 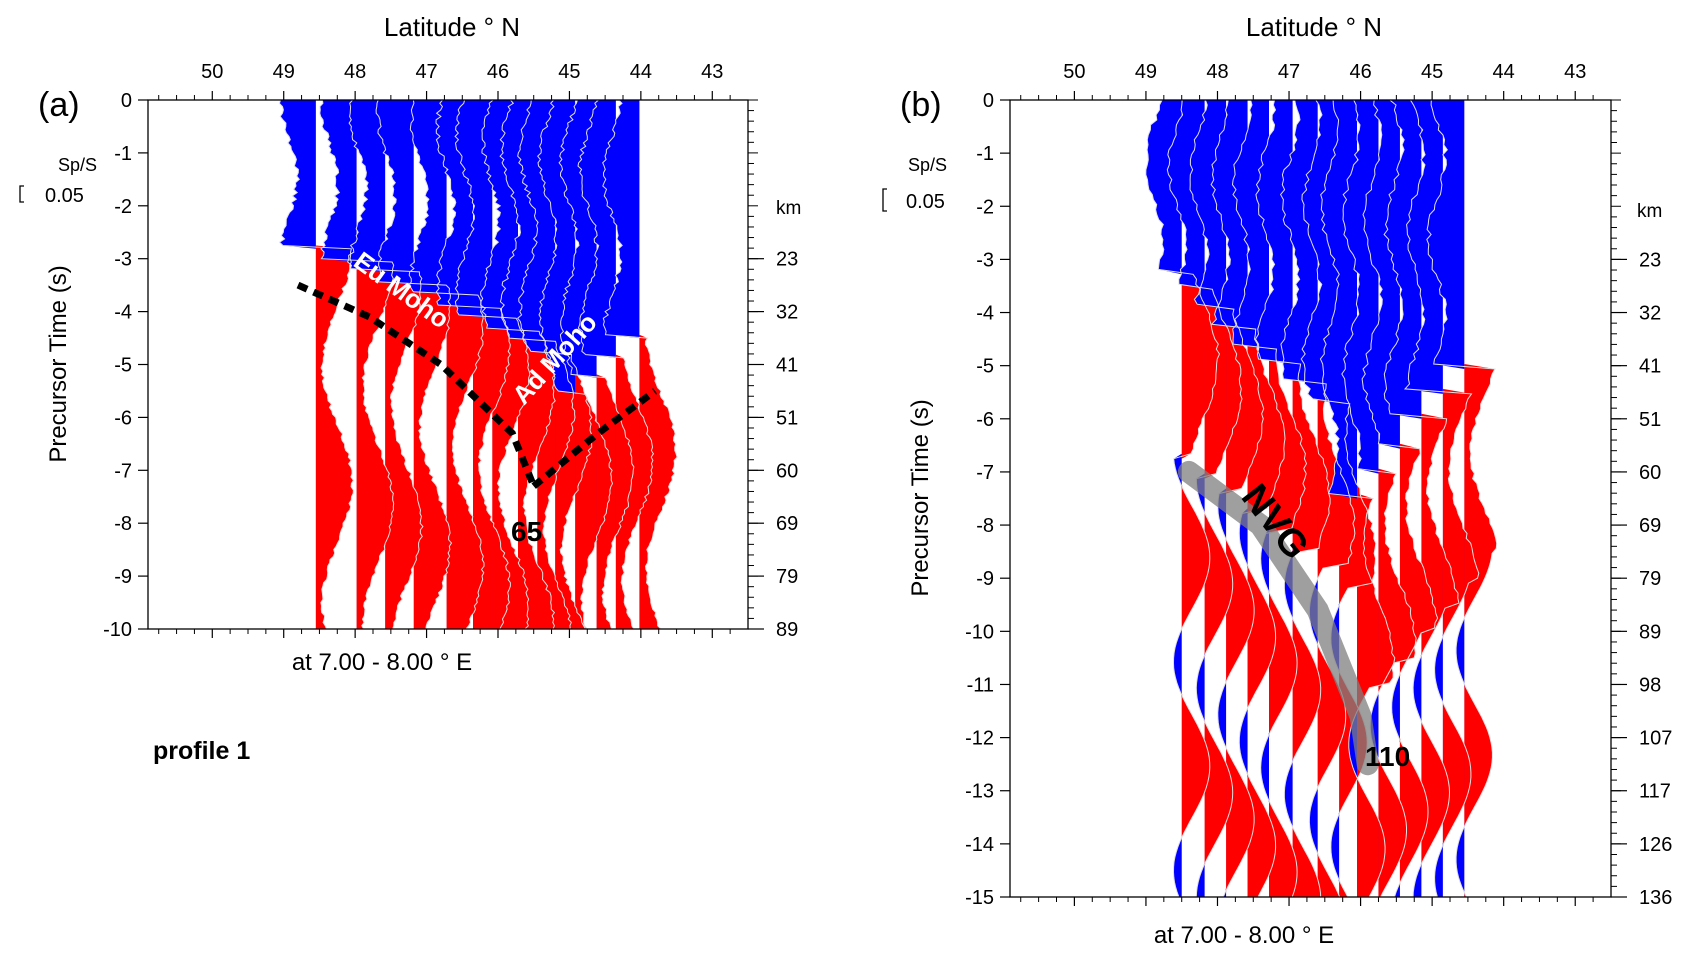 What do you see at coordinates (787, 577) in the screenshot?
I see `depth-tick-label: 79` at bounding box center [787, 577].